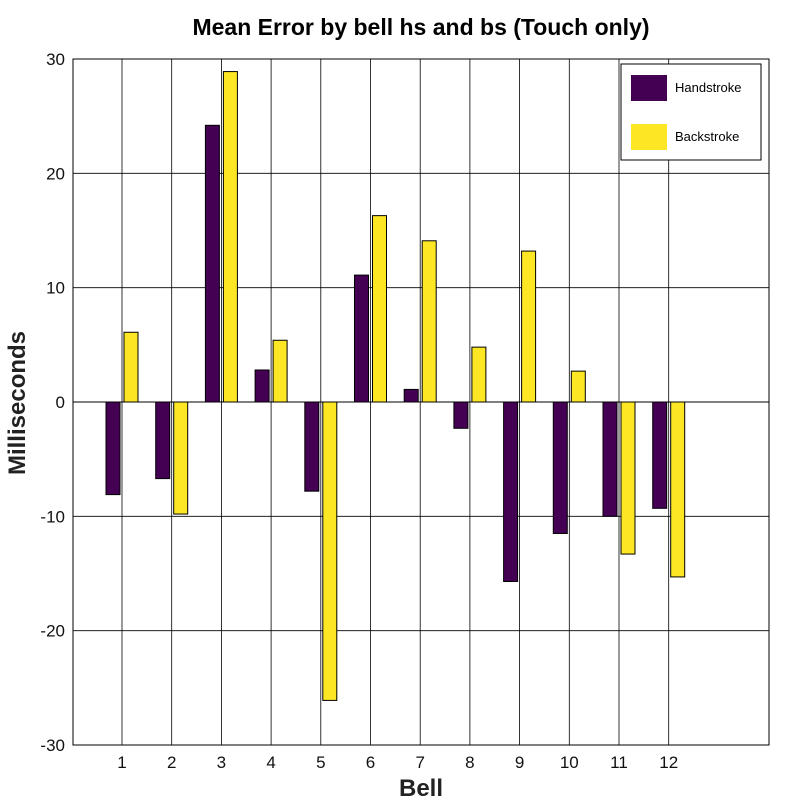  I want to click on x-tick-label: 2, so click(171, 762).